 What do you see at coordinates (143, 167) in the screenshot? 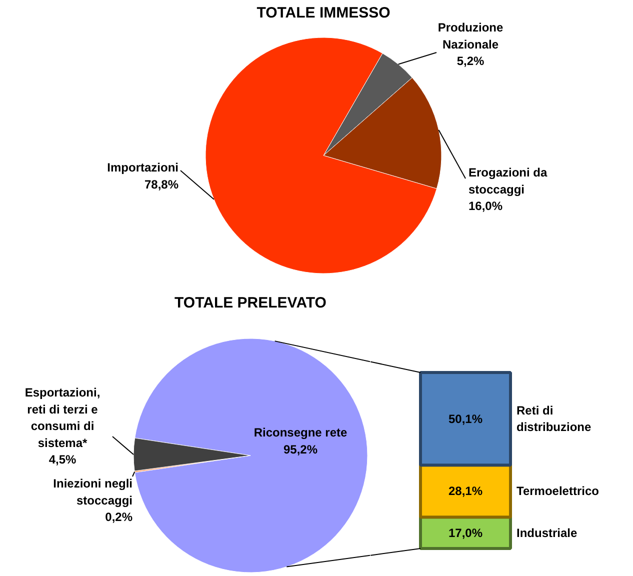
I see `slice-label: Importazioni` at bounding box center [143, 167].